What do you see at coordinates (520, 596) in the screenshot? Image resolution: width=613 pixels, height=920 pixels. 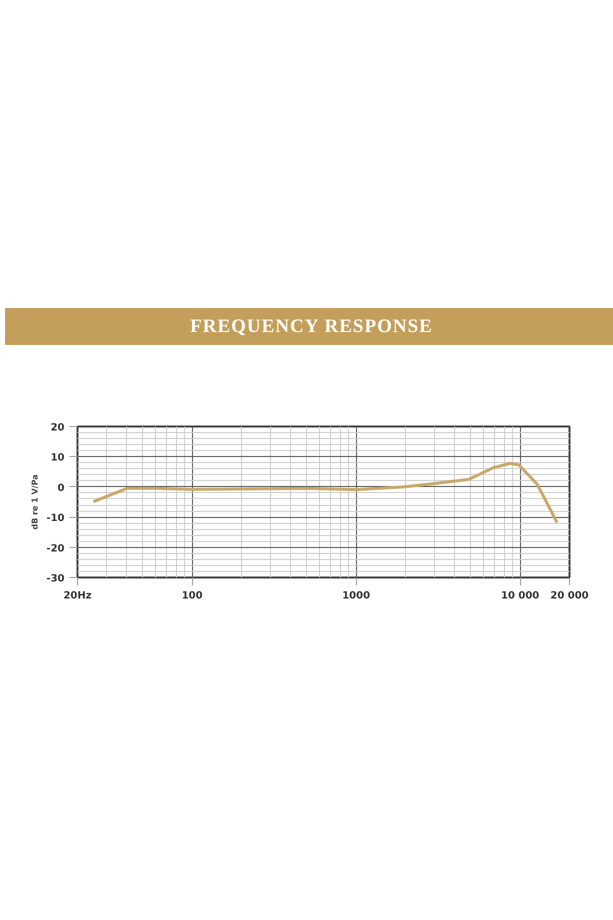 I see `x-tick-label: 10 000` at bounding box center [520, 596].